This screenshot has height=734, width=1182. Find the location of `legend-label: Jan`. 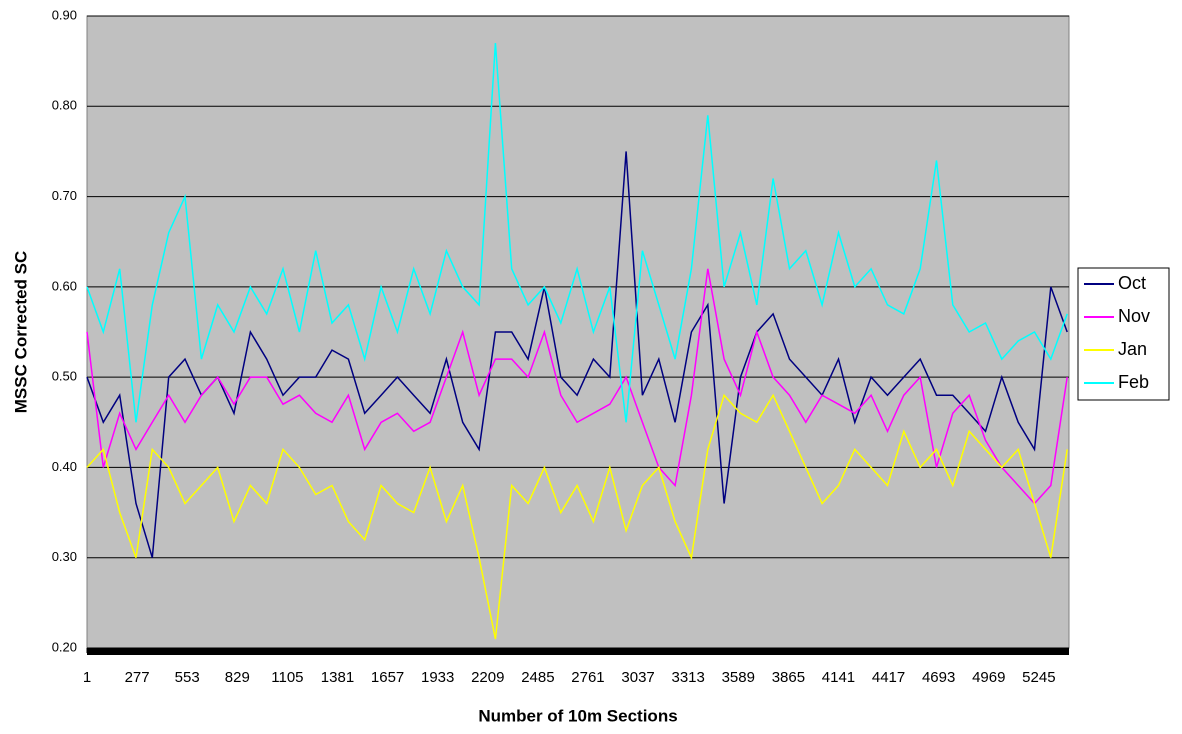

legend-label: Jan is located at coordinates (1132, 349).